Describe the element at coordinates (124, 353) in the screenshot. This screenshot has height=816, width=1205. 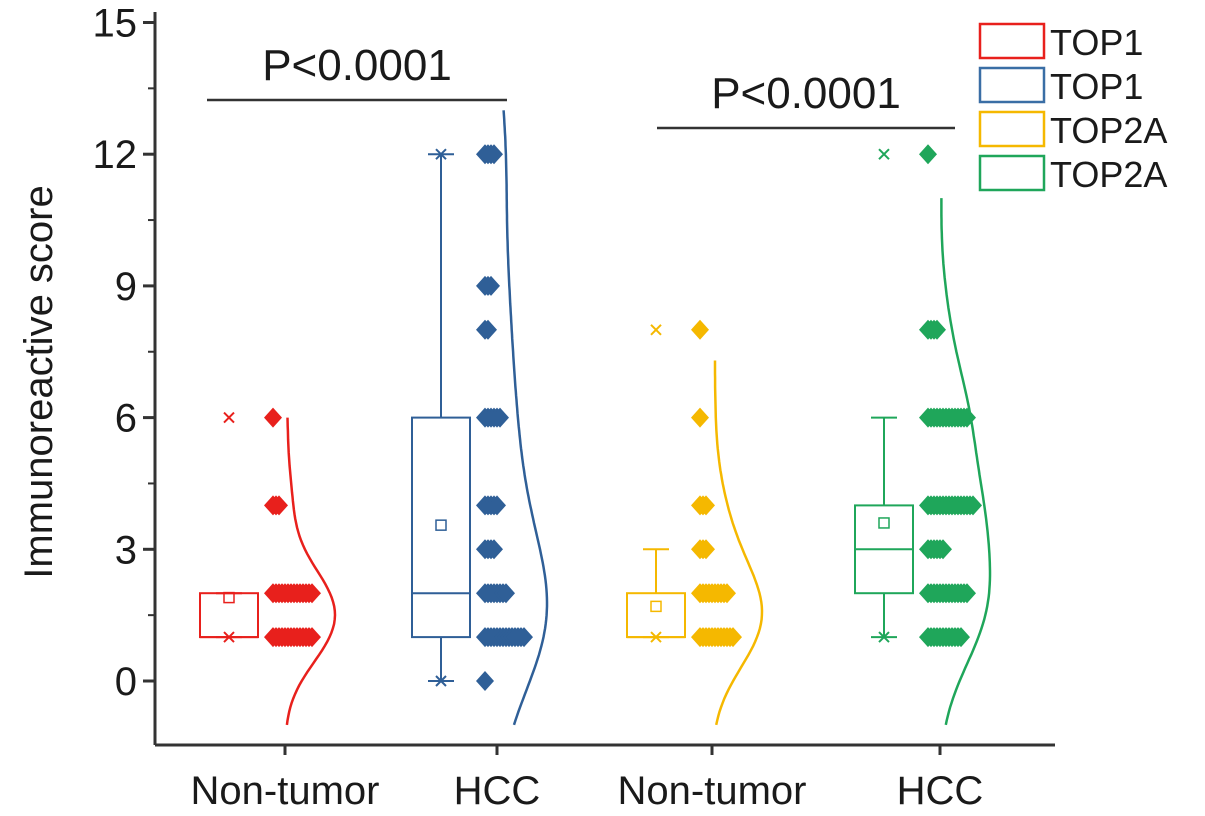
I see `y-axis-ticks: 0 3 6 9 12 15` at that location.